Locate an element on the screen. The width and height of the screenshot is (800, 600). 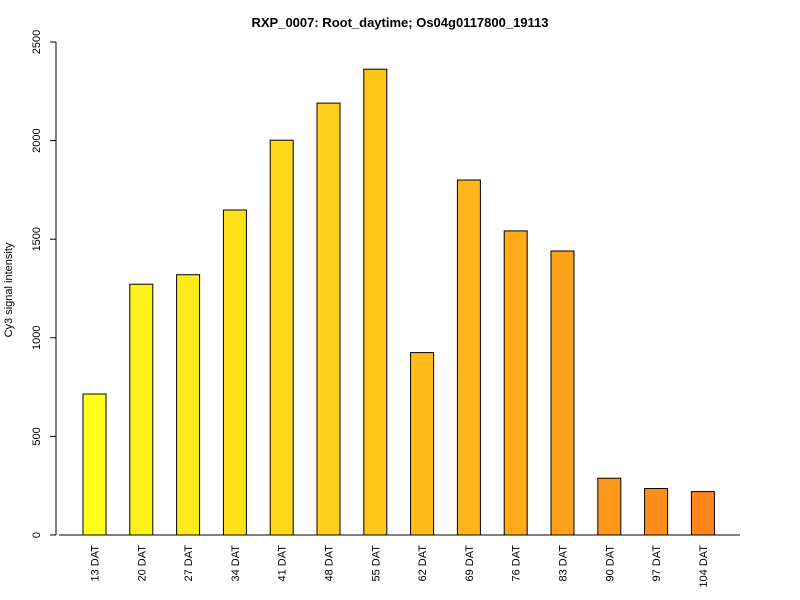
bar-104-dat is located at coordinates (702, 513).